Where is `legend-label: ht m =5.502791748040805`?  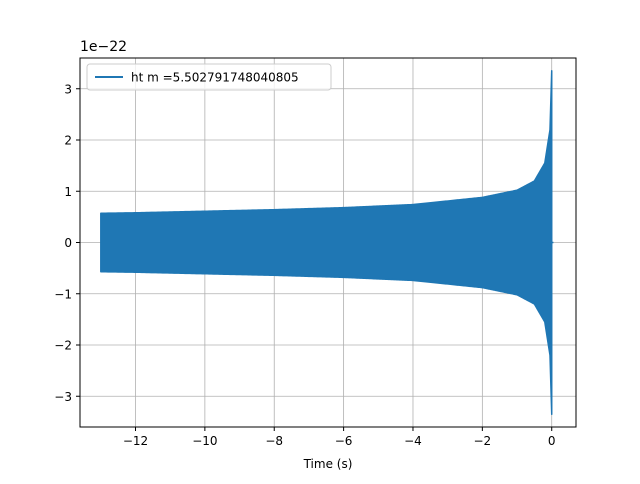 legend-label: ht m =5.502791748040805 is located at coordinates (215, 78).